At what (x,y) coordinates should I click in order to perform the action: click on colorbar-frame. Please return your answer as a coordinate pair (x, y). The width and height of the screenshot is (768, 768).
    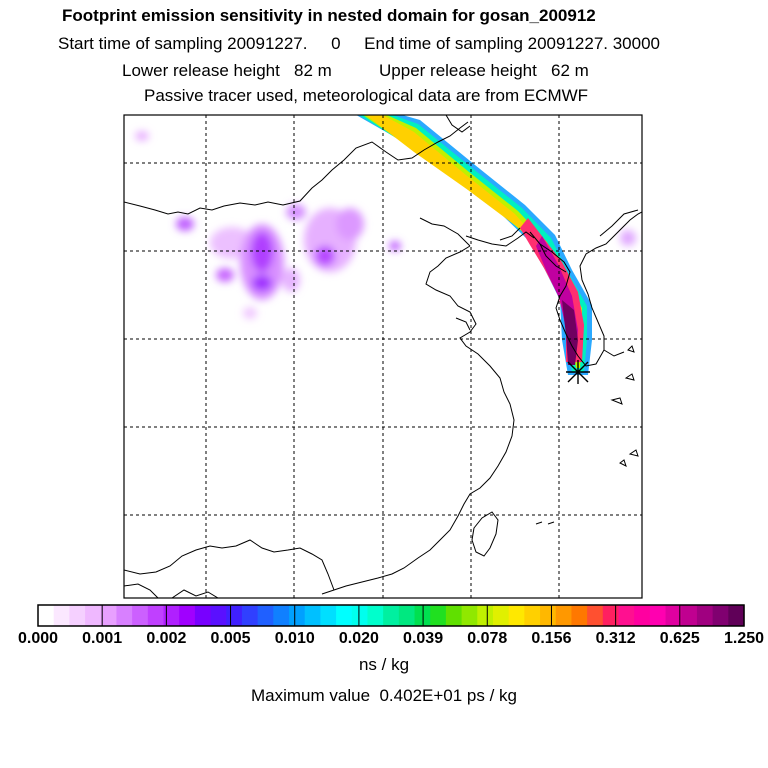
    Looking at the image, I should click on (391, 615).